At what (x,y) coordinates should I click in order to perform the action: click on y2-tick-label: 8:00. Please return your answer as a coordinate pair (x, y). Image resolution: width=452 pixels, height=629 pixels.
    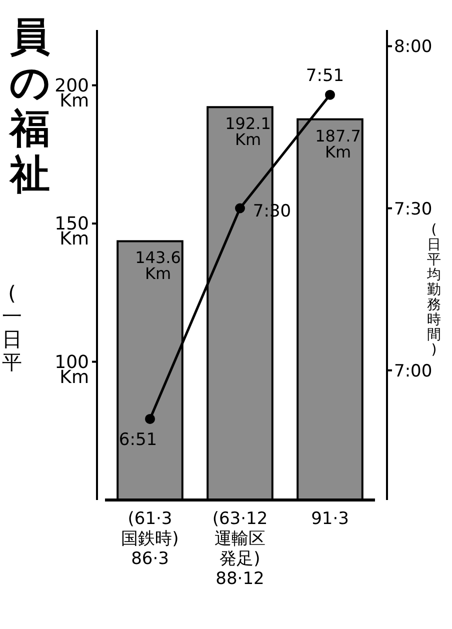
    Looking at the image, I should click on (413, 47).